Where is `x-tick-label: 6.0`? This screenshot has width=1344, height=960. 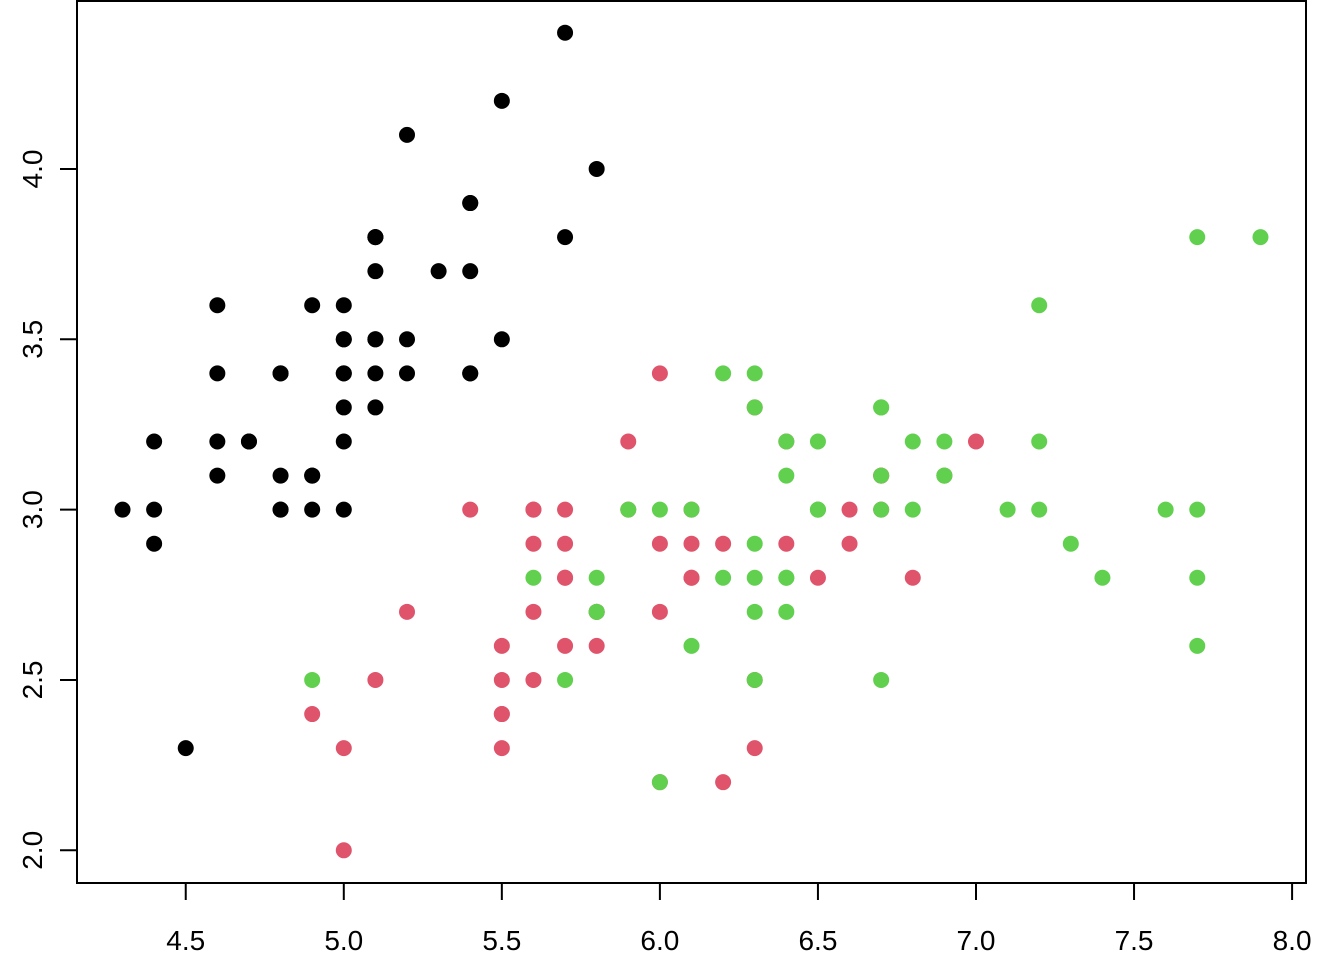
x-tick-label: 6.0 is located at coordinates (659, 940).